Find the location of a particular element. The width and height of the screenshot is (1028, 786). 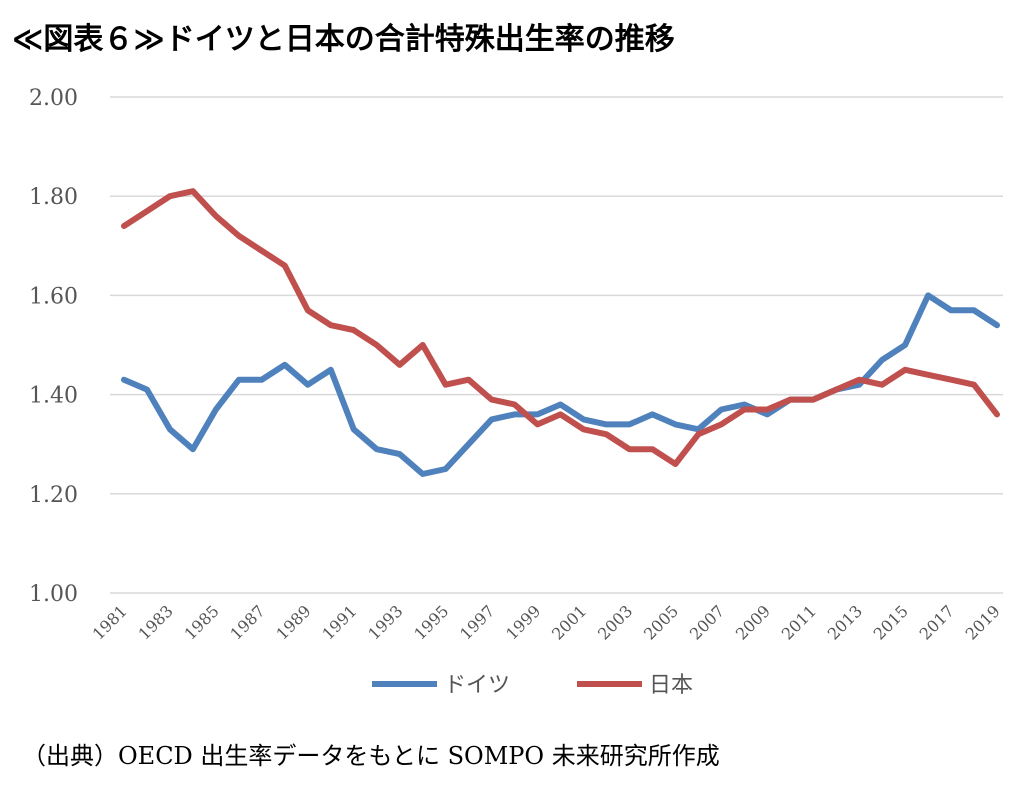

x-tick-label: 1997 is located at coordinates (477, 622).